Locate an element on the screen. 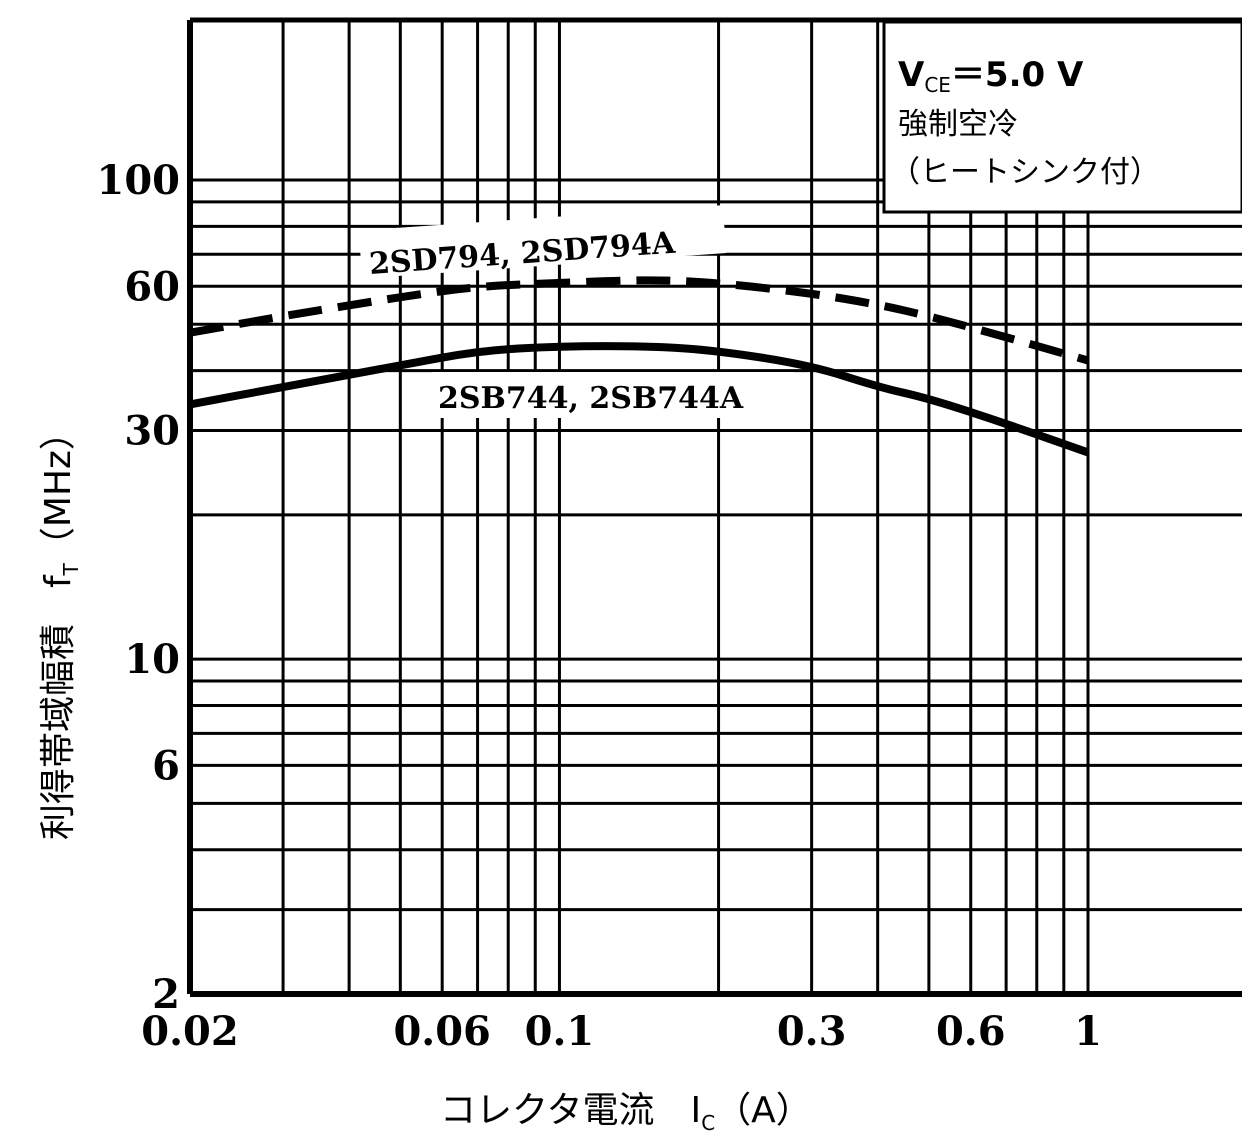 The width and height of the screenshot is (1242, 1142). conditions-line1: VCE＝5.0 V is located at coordinates (991, 76).